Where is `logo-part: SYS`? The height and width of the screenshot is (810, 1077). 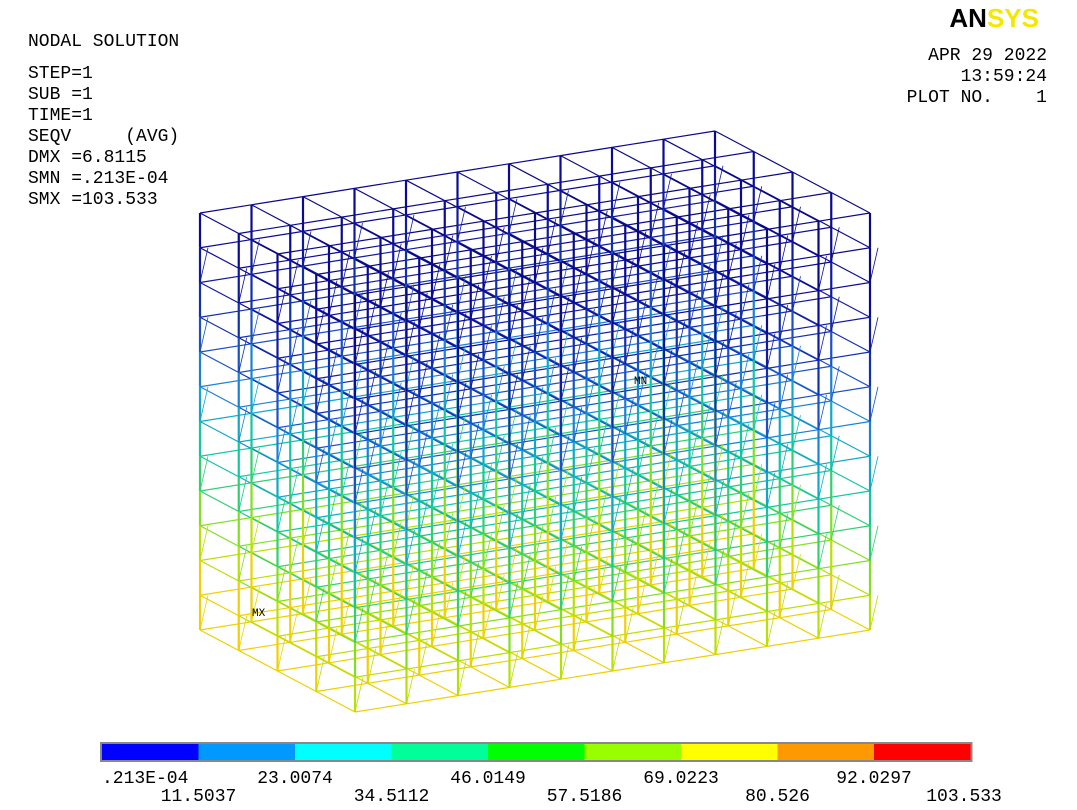
logo-part: SYS is located at coordinates (1013, 18).